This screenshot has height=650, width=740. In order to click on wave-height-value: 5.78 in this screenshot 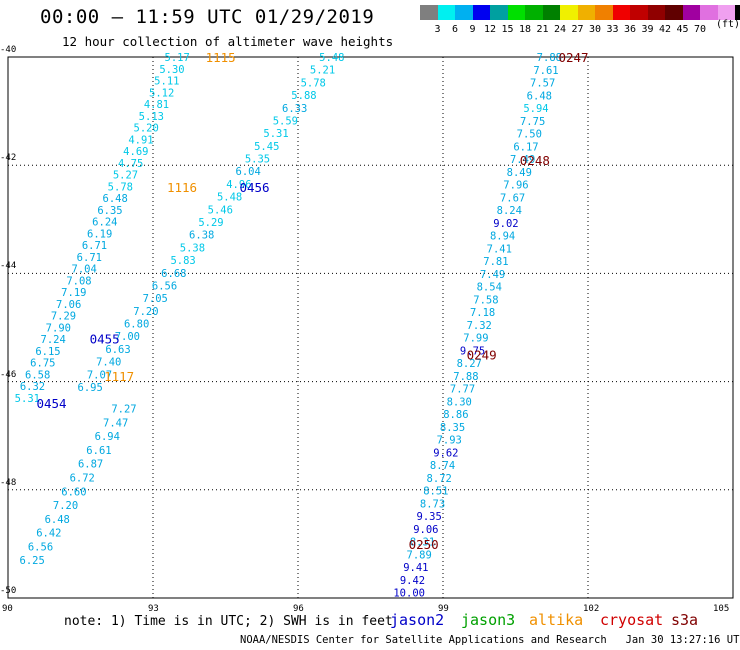, I will do `click(313, 83)`.